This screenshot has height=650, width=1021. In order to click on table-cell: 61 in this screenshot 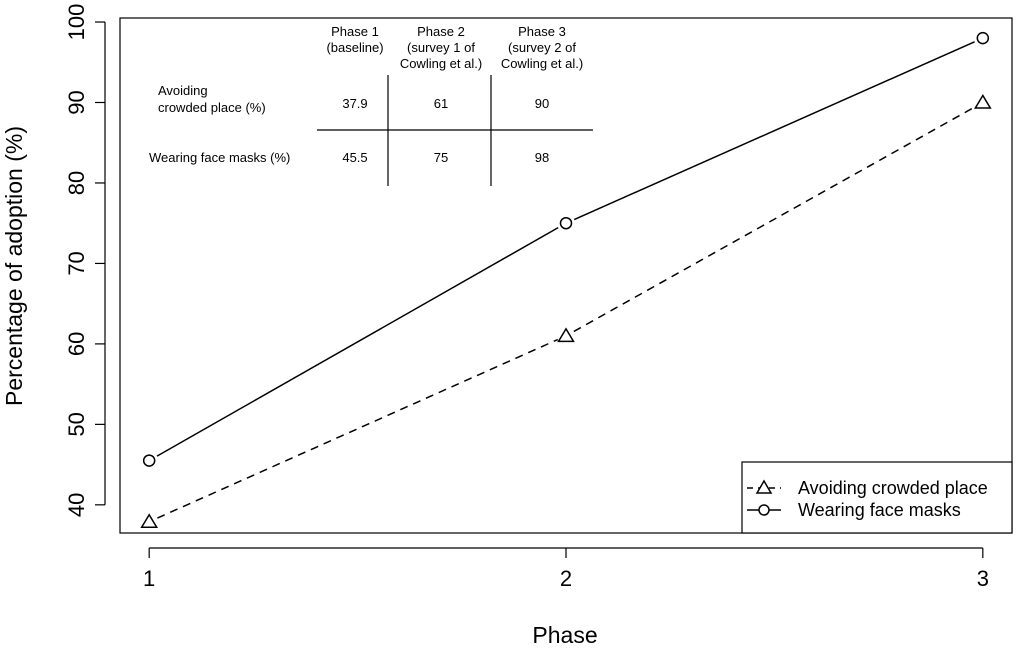, I will do `click(441, 103)`.